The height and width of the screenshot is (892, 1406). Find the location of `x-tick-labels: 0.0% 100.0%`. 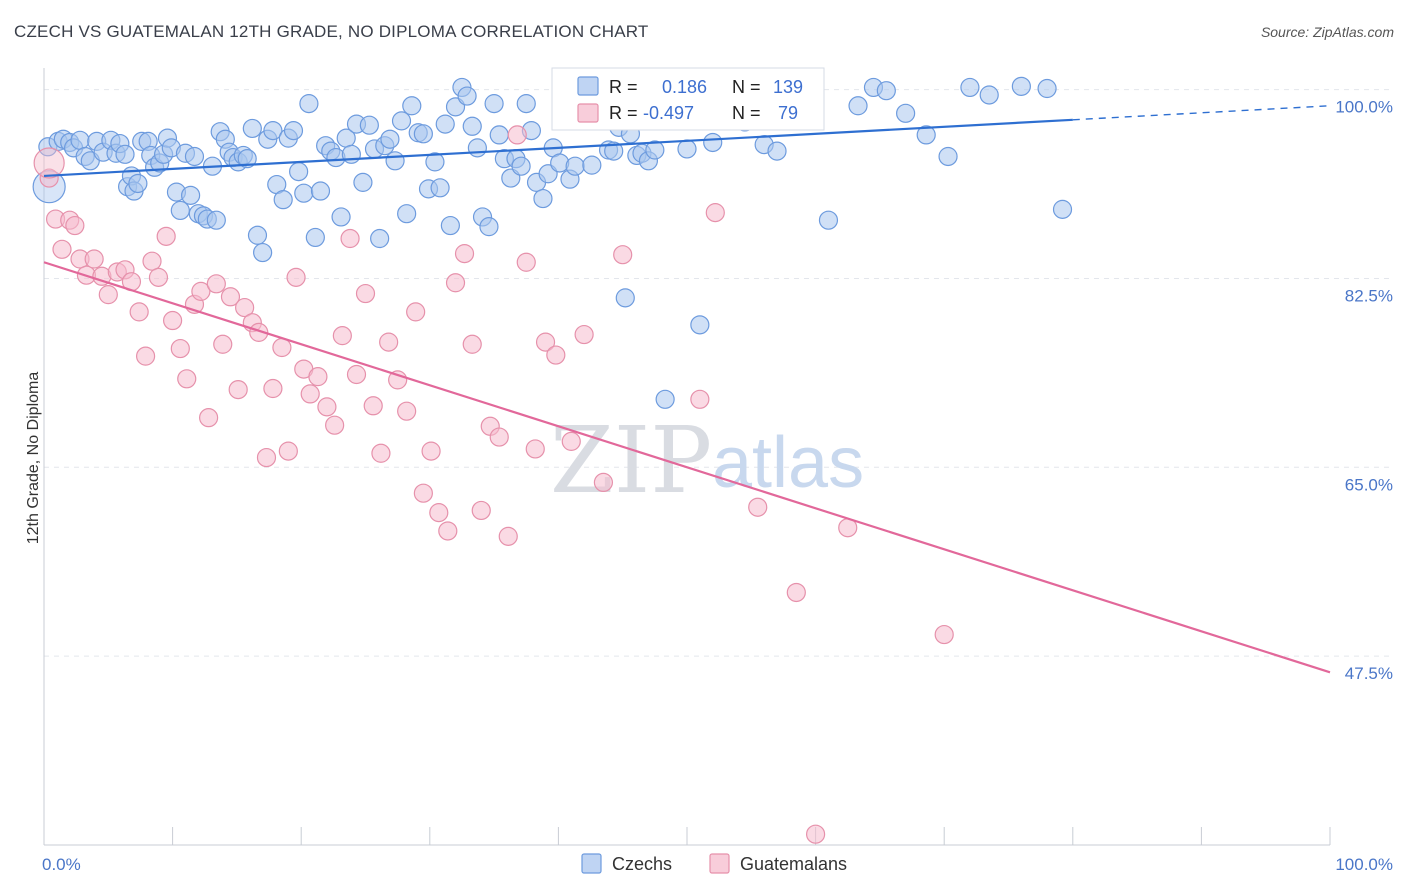

x-tick-labels: 0.0% 100.0% is located at coordinates (717, 864).